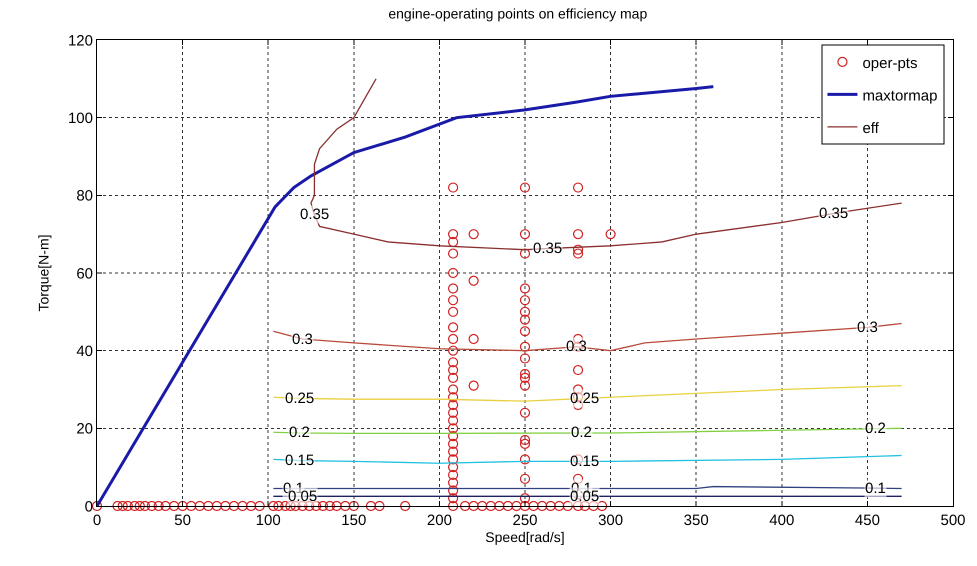 The width and height of the screenshot is (977, 566). I want to click on y-axis-title: Torque[N-m], so click(44, 273).